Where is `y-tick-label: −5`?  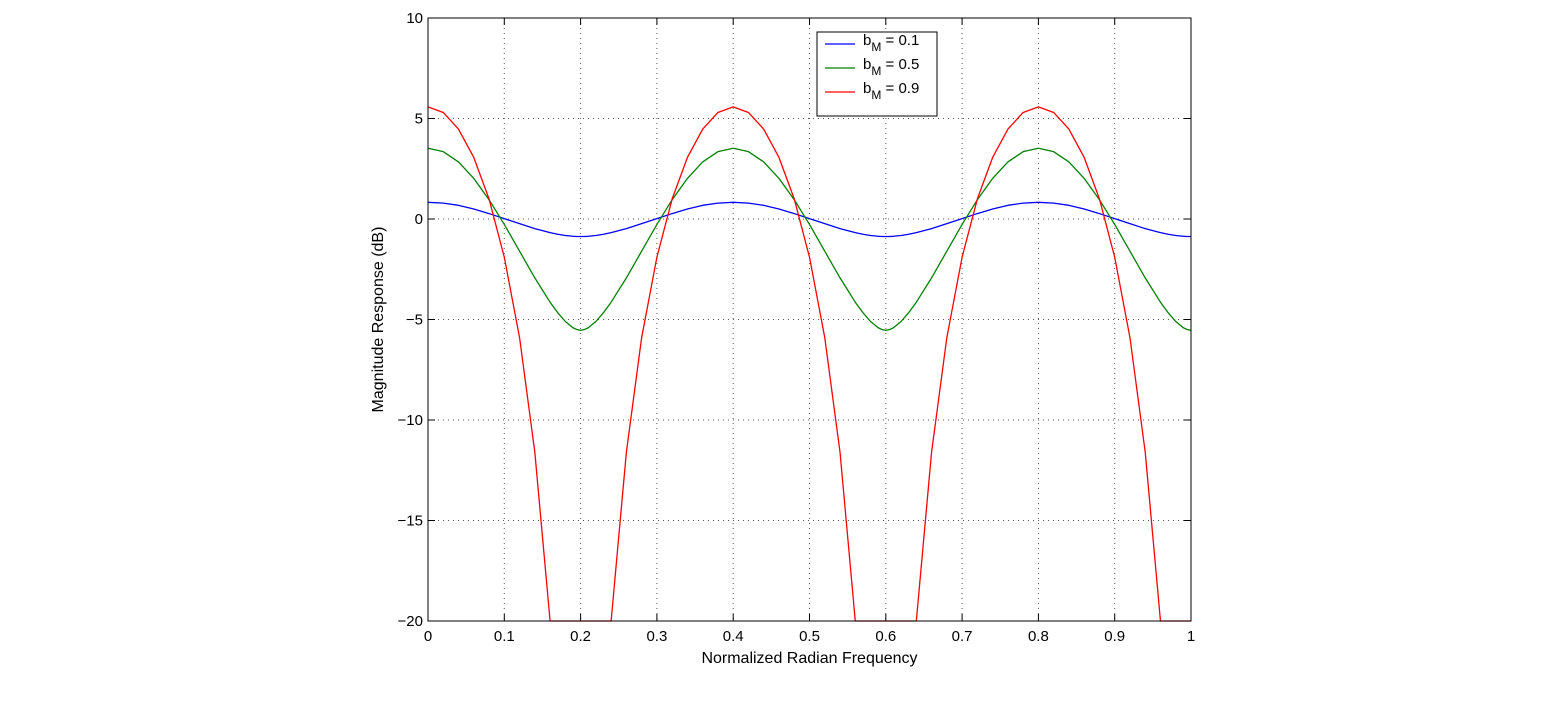
y-tick-label: −5 is located at coordinates (414, 320).